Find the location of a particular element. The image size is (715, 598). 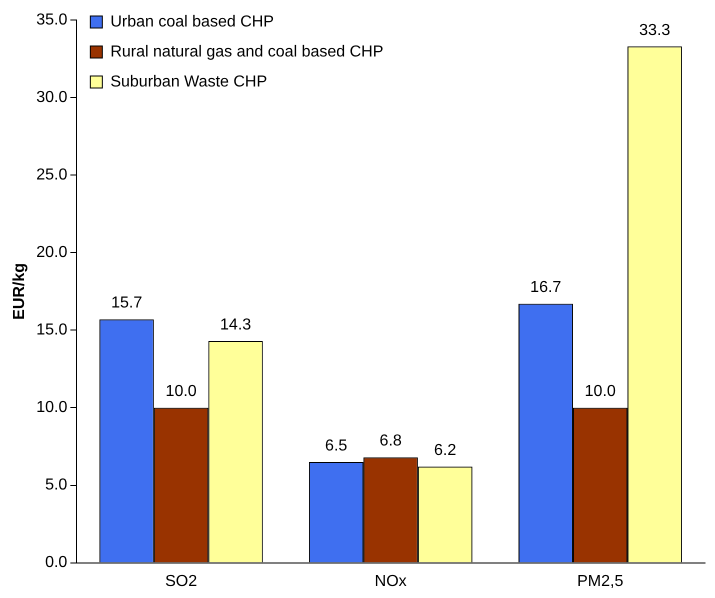

data-label: 33.3 is located at coordinates (654, 30).